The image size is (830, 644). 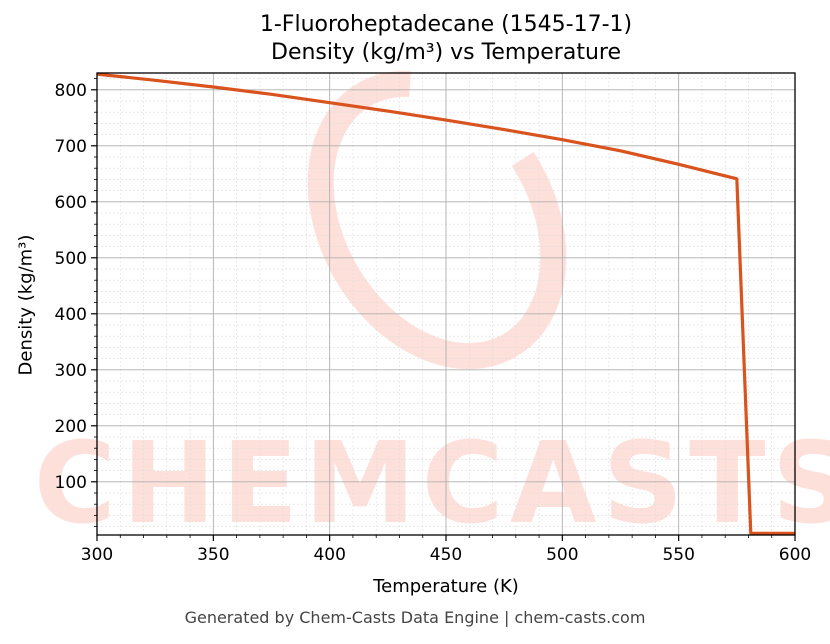 I want to click on x-axis-label: Temperature (K), so click(x=446, y=586).